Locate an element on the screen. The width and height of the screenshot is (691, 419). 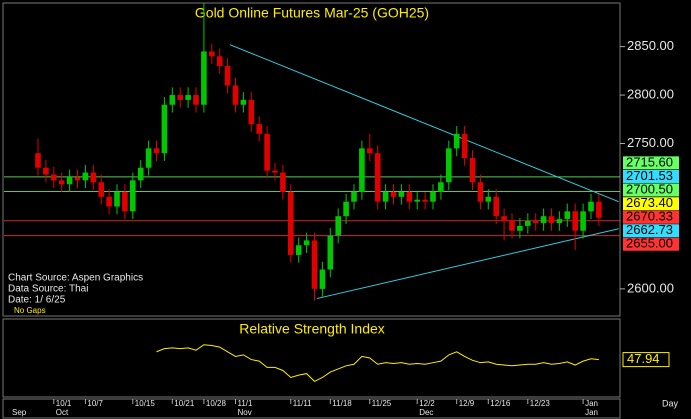
x-tick-label: 10/1 is located at coordinates (64, 403).